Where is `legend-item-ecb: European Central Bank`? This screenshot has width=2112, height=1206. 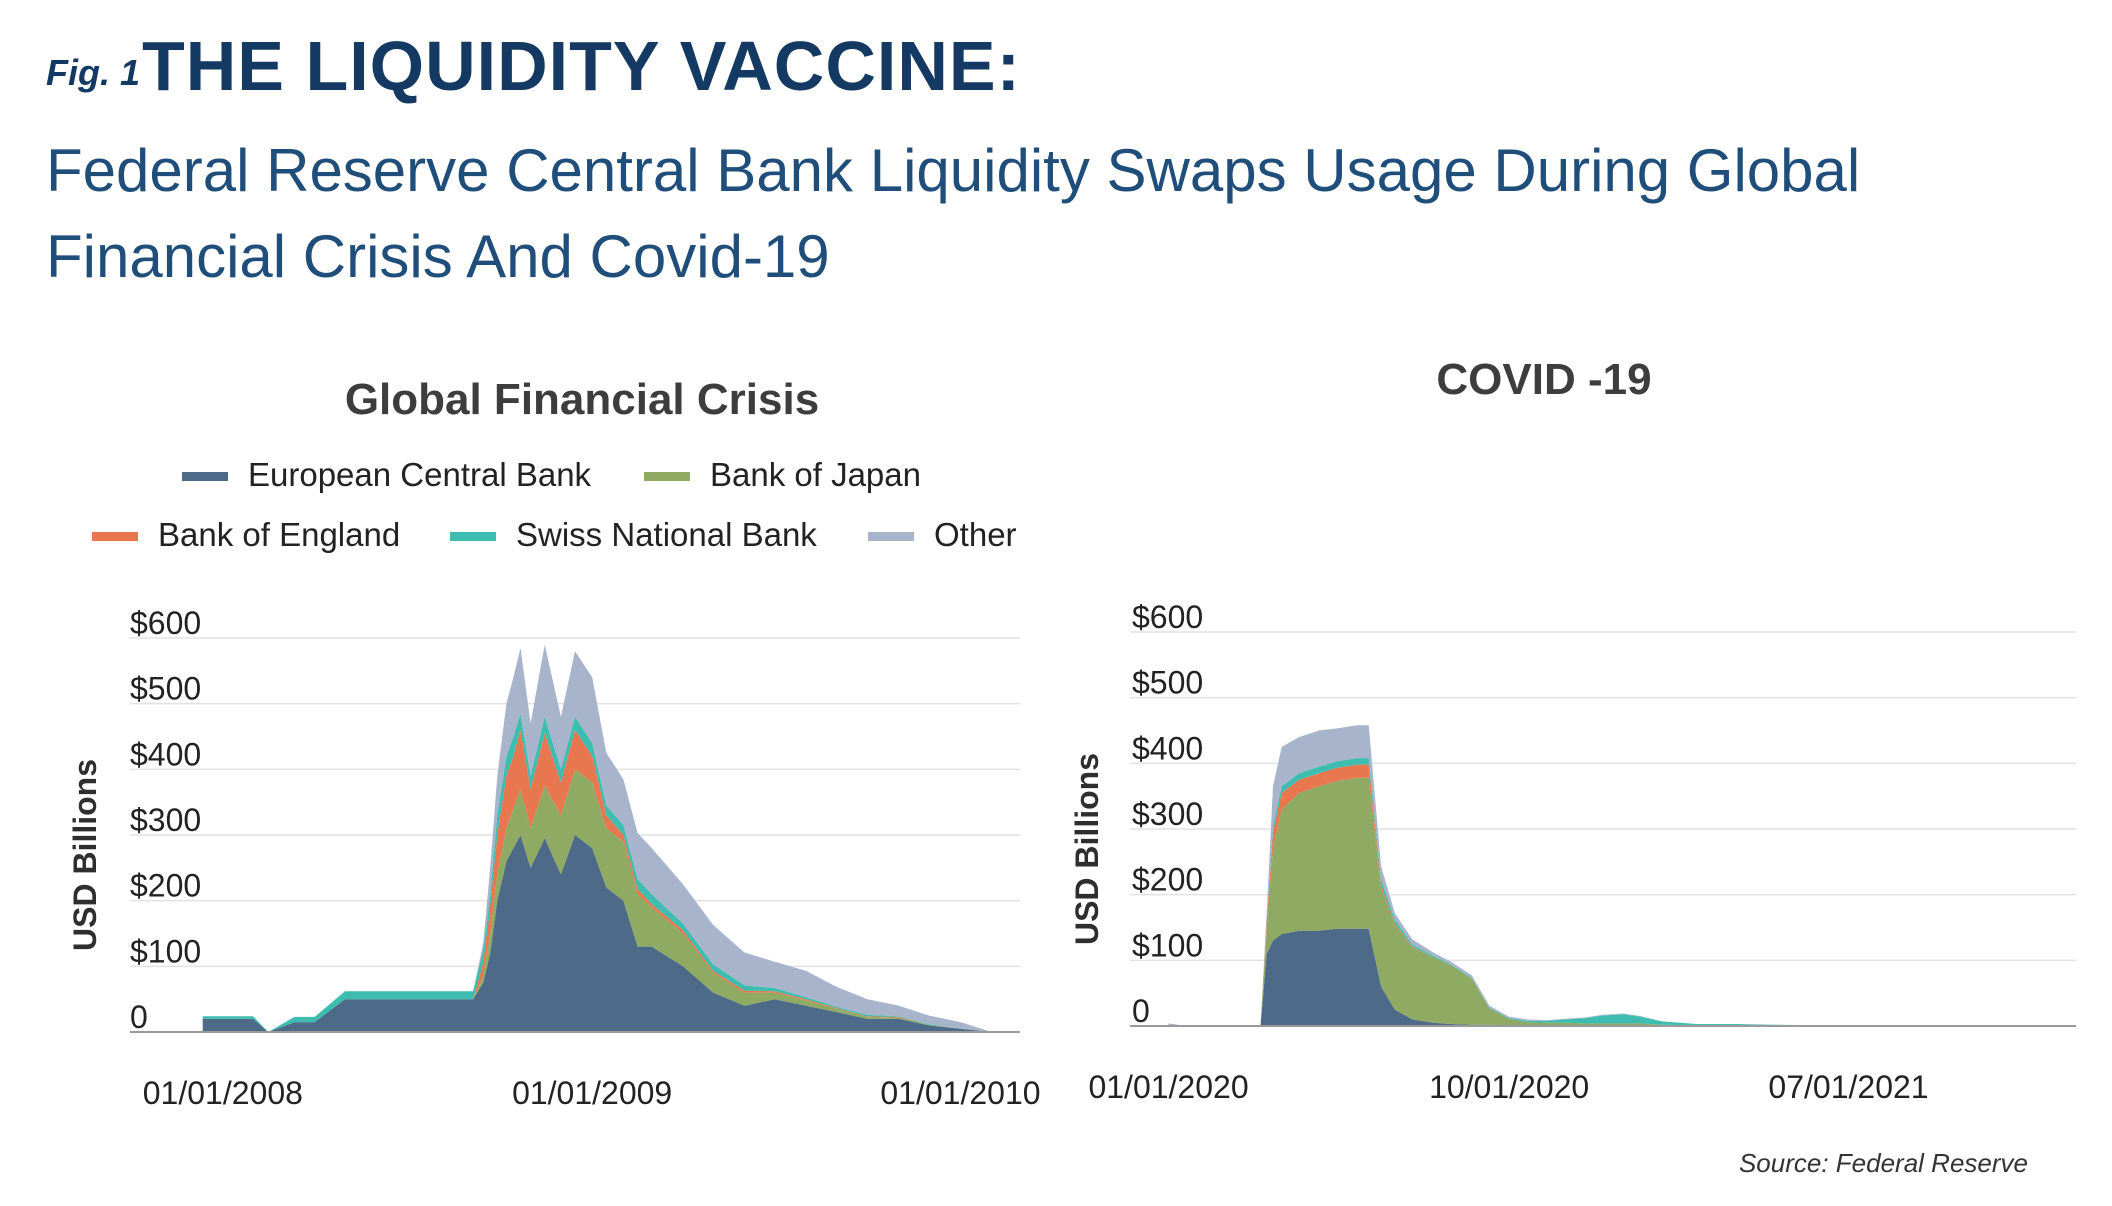 legend-item-ecb: European Central Bank is located at coordinates (387, 474).